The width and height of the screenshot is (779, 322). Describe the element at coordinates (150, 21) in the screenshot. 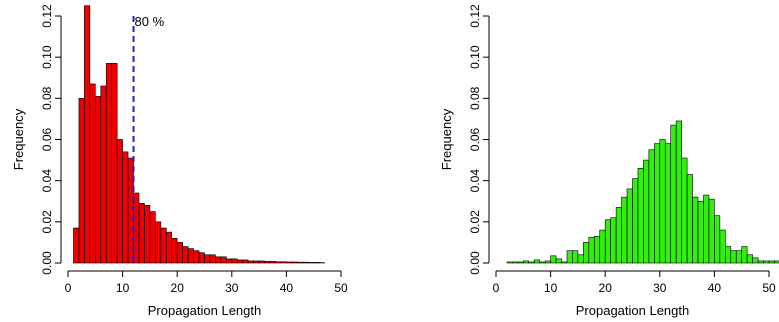

I see `threshold-label: 80 %` at that location.